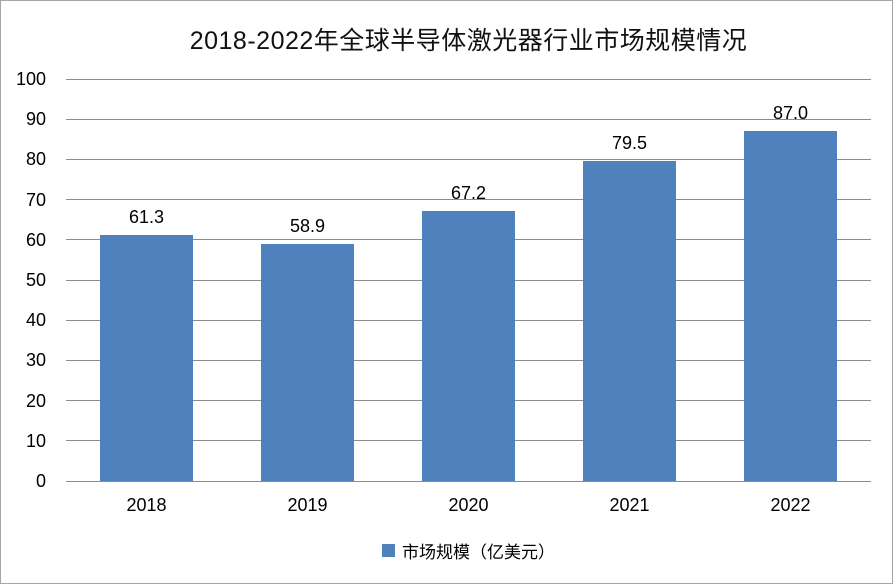 The image size is (893, 584). What do you see at coordinates (35, 440) in the screenshot?
I see `y-tick-label: 10` at bounding box center [35, 440].